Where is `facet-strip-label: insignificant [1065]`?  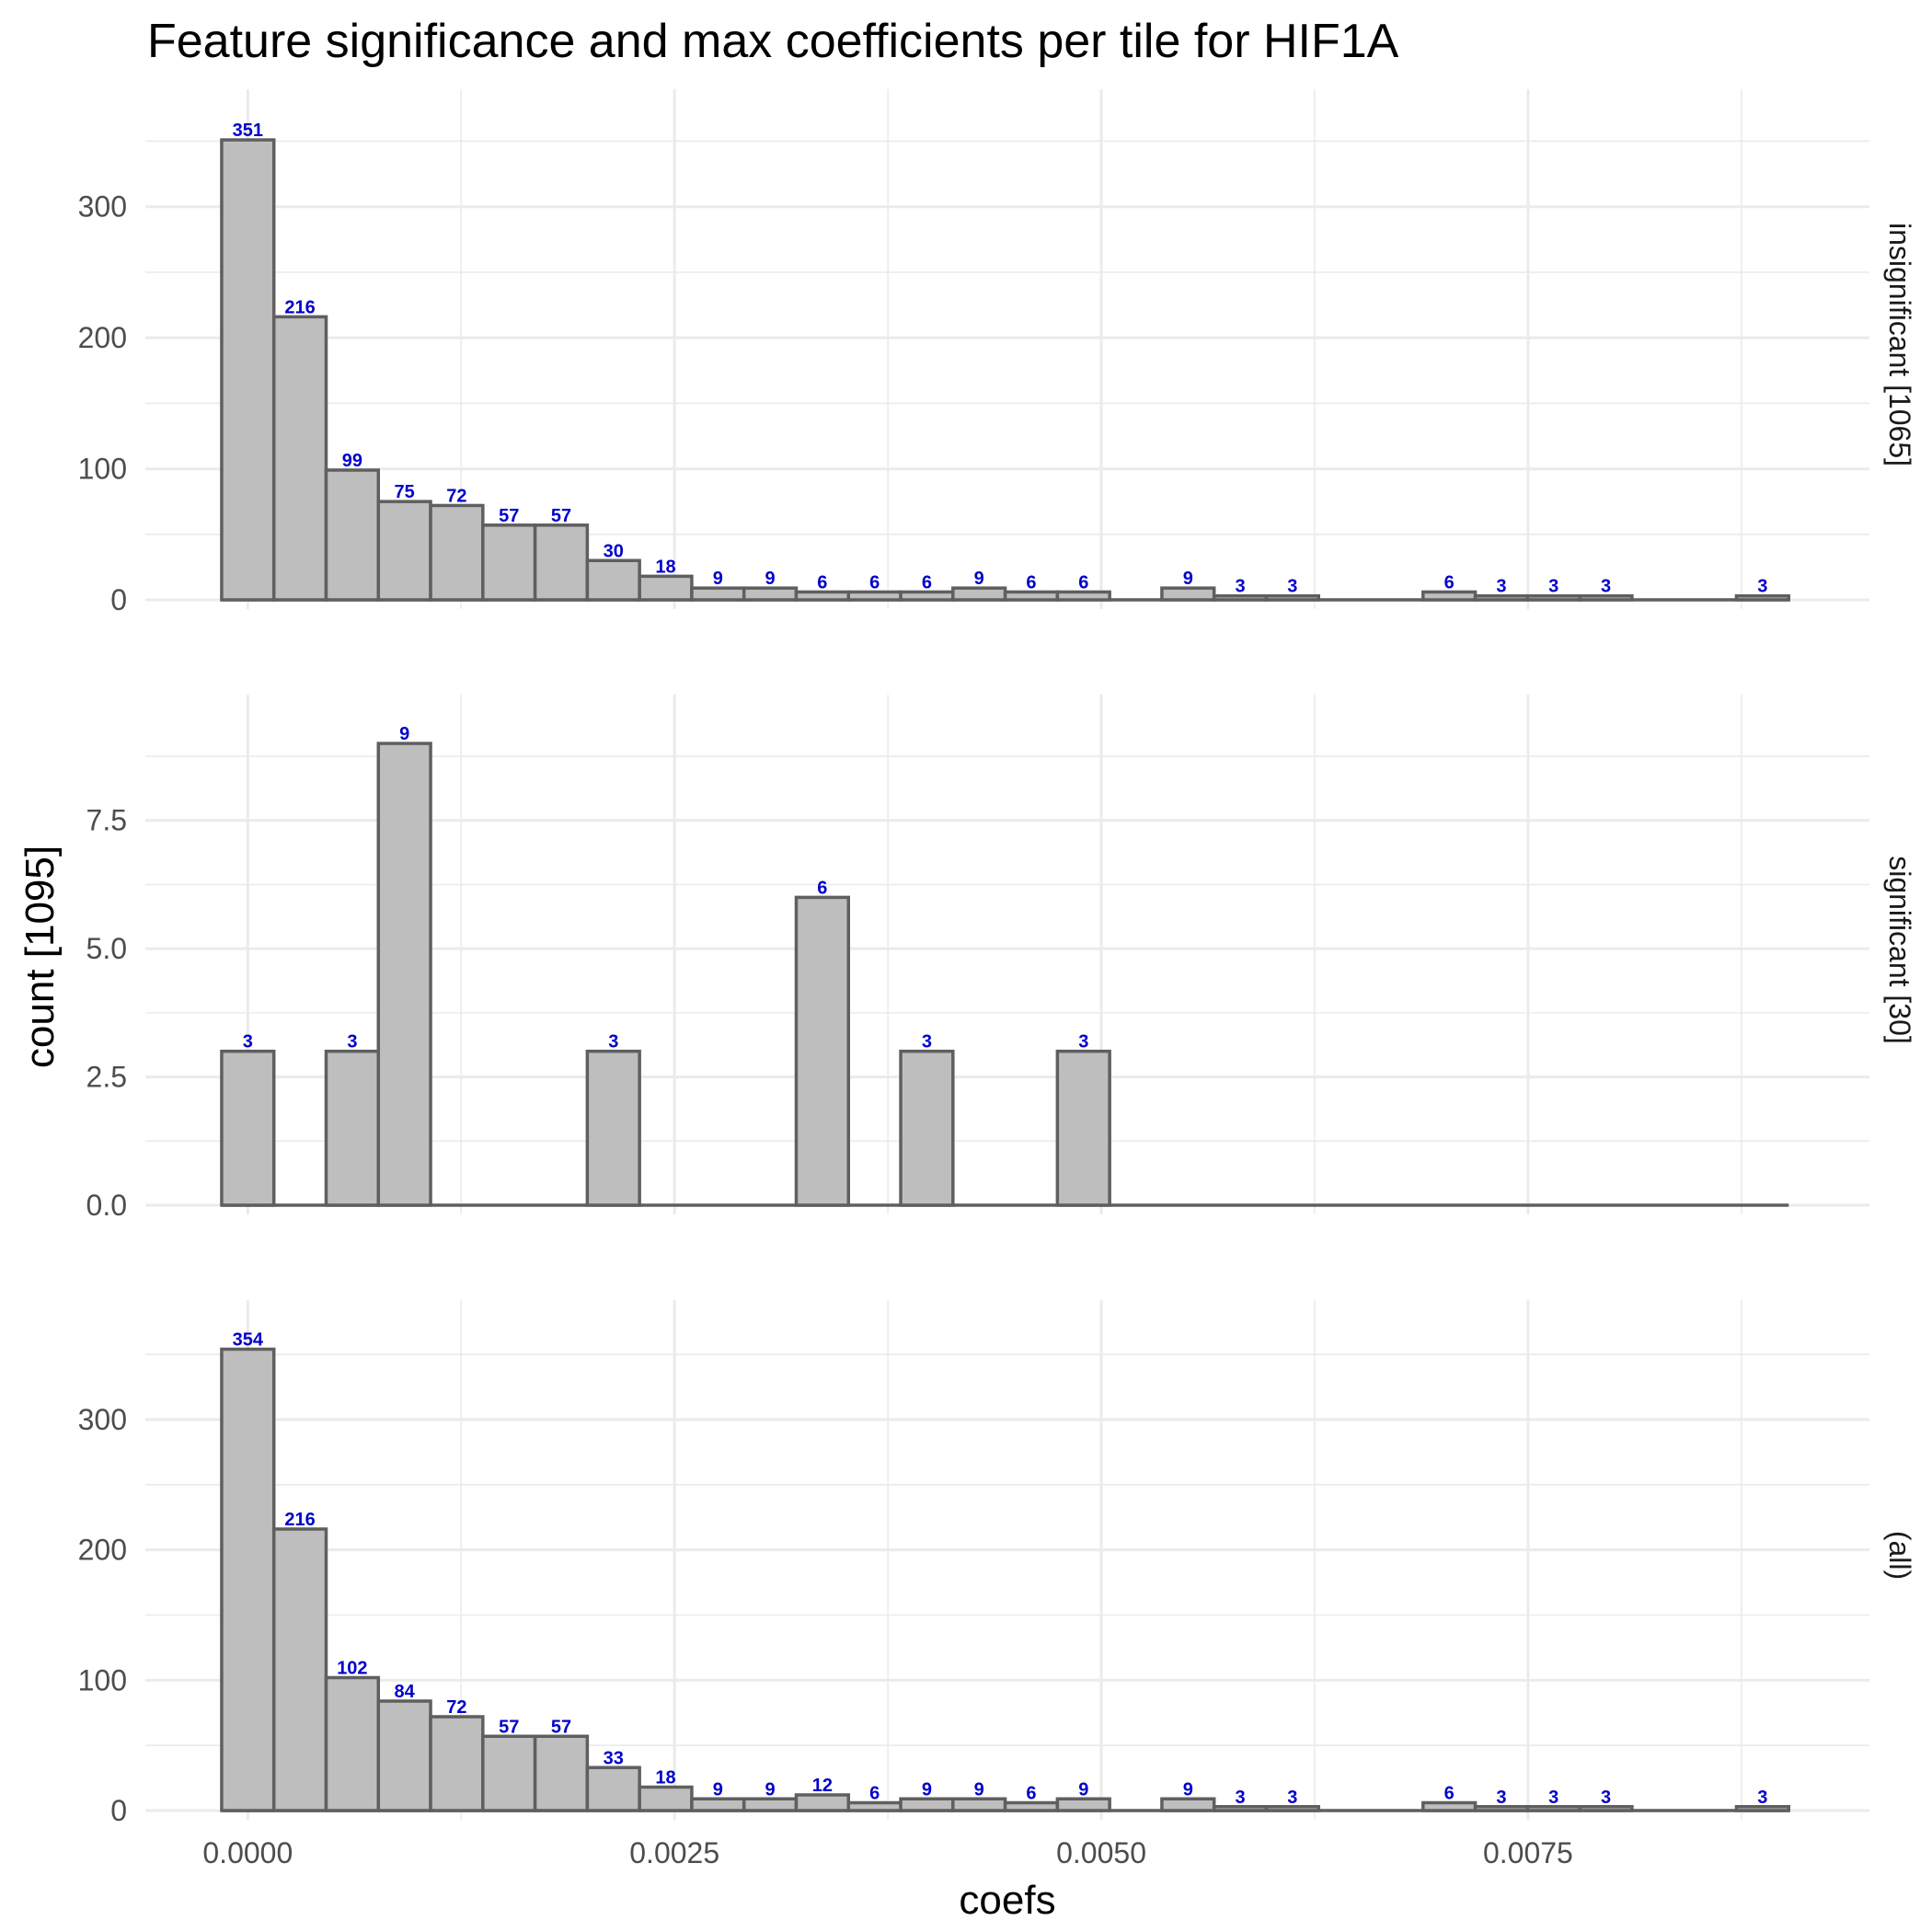 facet-strip-label: insignificant [1065] is located at coordinates (1899, 344).